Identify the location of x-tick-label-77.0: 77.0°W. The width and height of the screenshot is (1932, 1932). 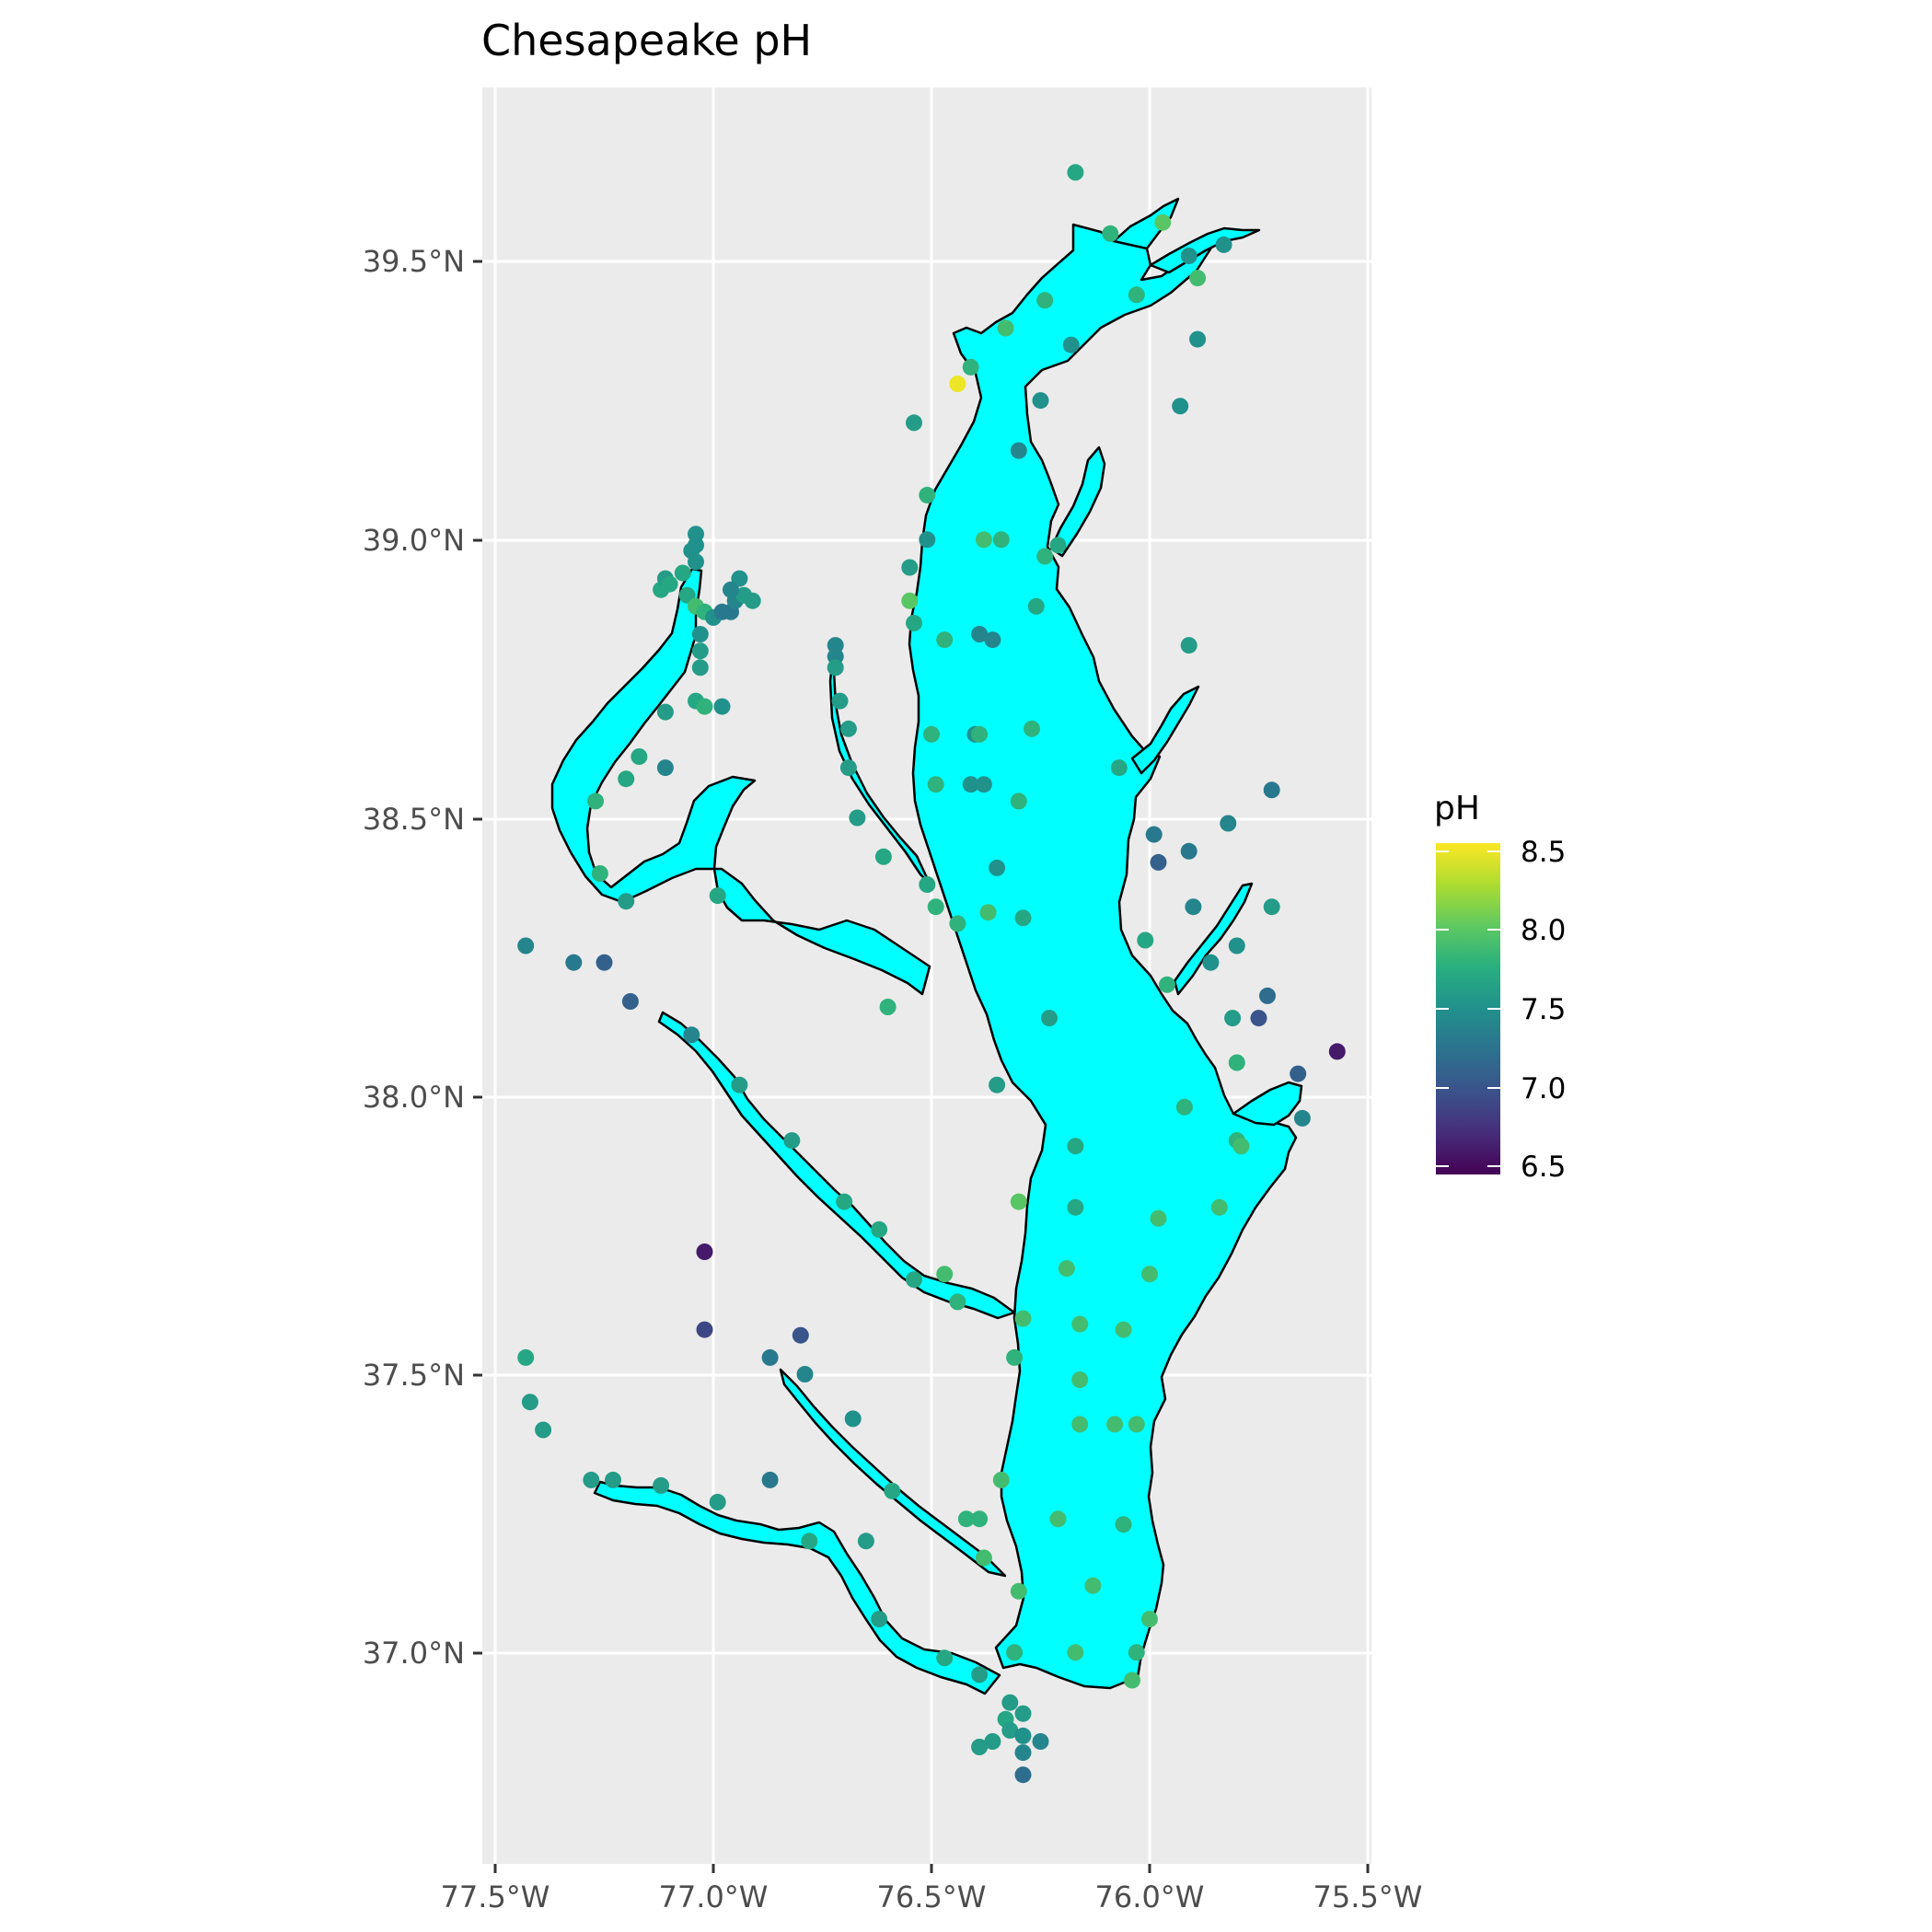
(714, 1898).